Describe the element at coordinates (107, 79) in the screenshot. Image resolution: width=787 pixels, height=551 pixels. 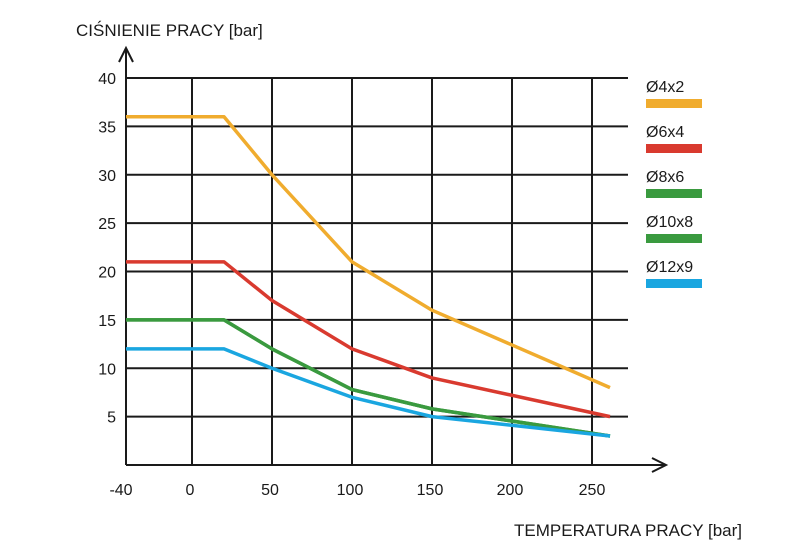
I see `y-tick-label: 40` at that location.